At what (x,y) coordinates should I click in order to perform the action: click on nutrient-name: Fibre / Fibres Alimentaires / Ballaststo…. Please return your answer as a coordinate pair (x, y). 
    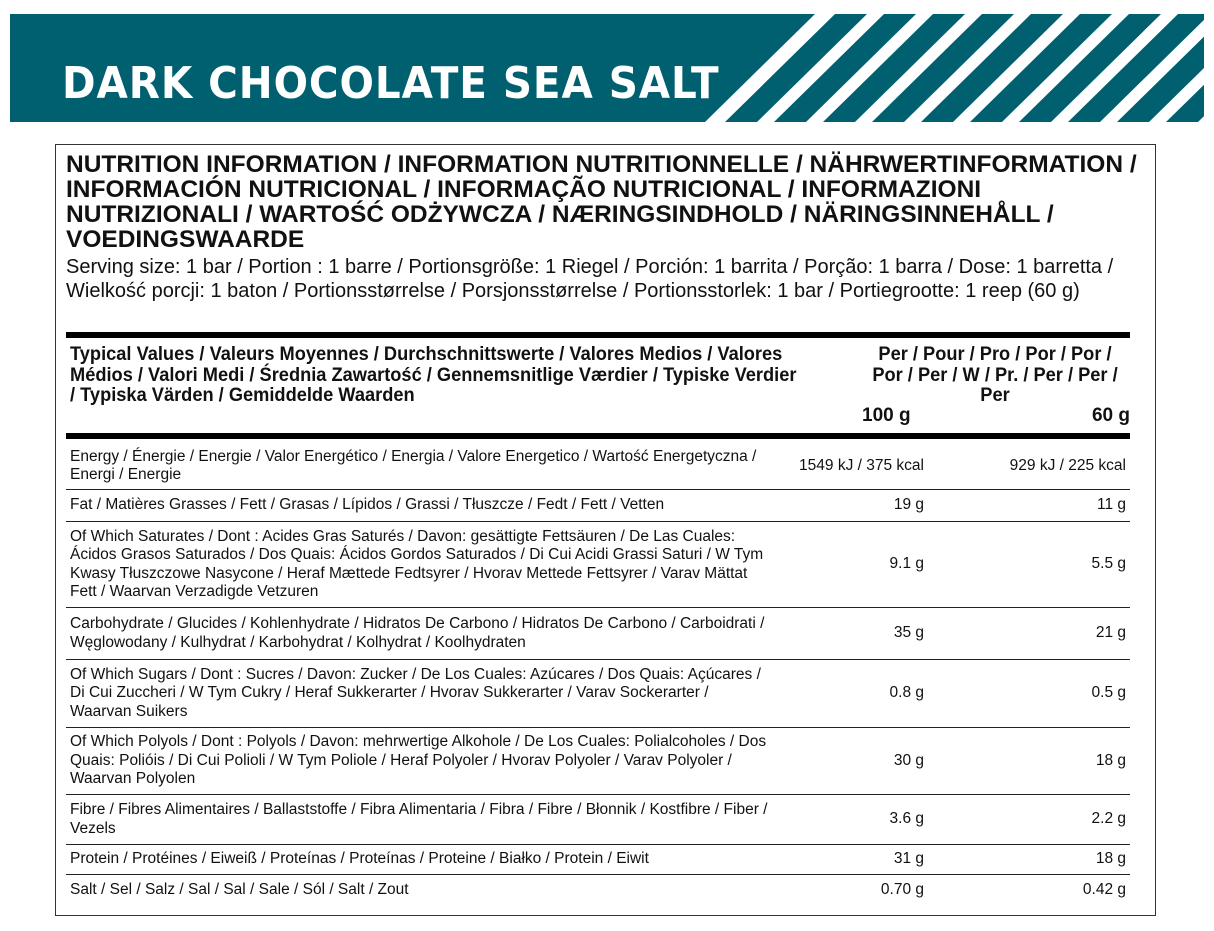
    Looking at the image, I should click on (419, 819).